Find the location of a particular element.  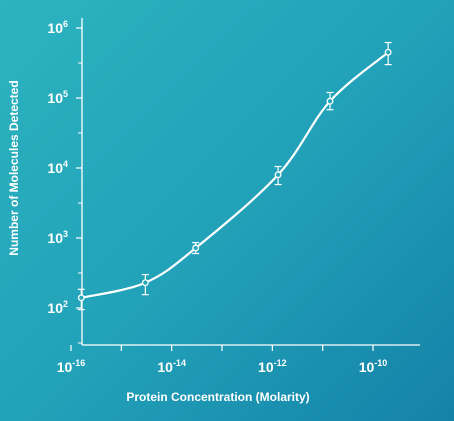

x-tick-label: 10-12 is located at coordinates (272, 366).